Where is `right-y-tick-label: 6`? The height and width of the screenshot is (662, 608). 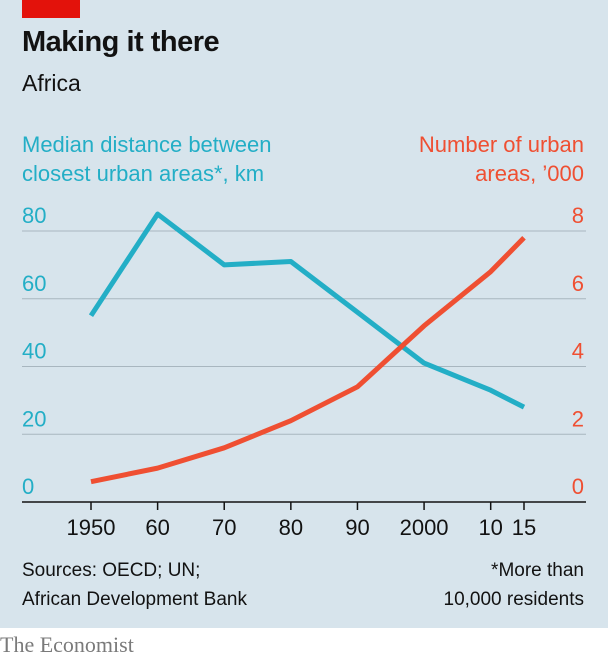
right-y-tick-label: 6 is located at coordinates (578, 283).